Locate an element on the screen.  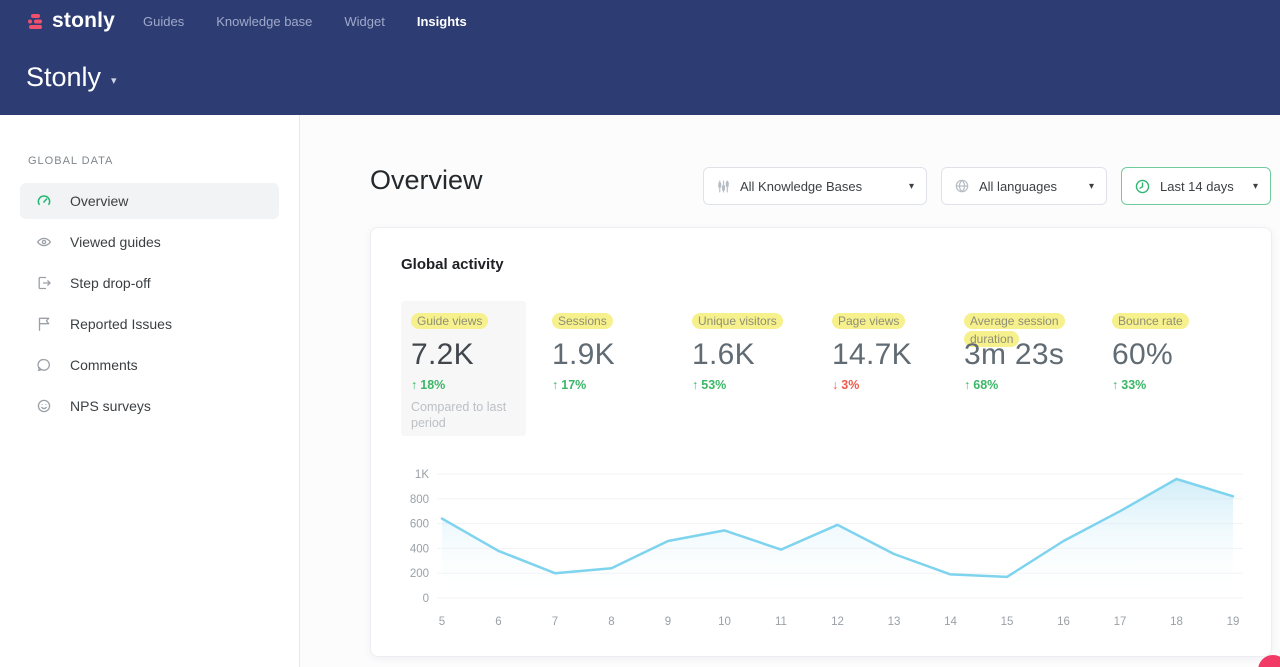
chart-area-fill is located at coordinates (837, 538).